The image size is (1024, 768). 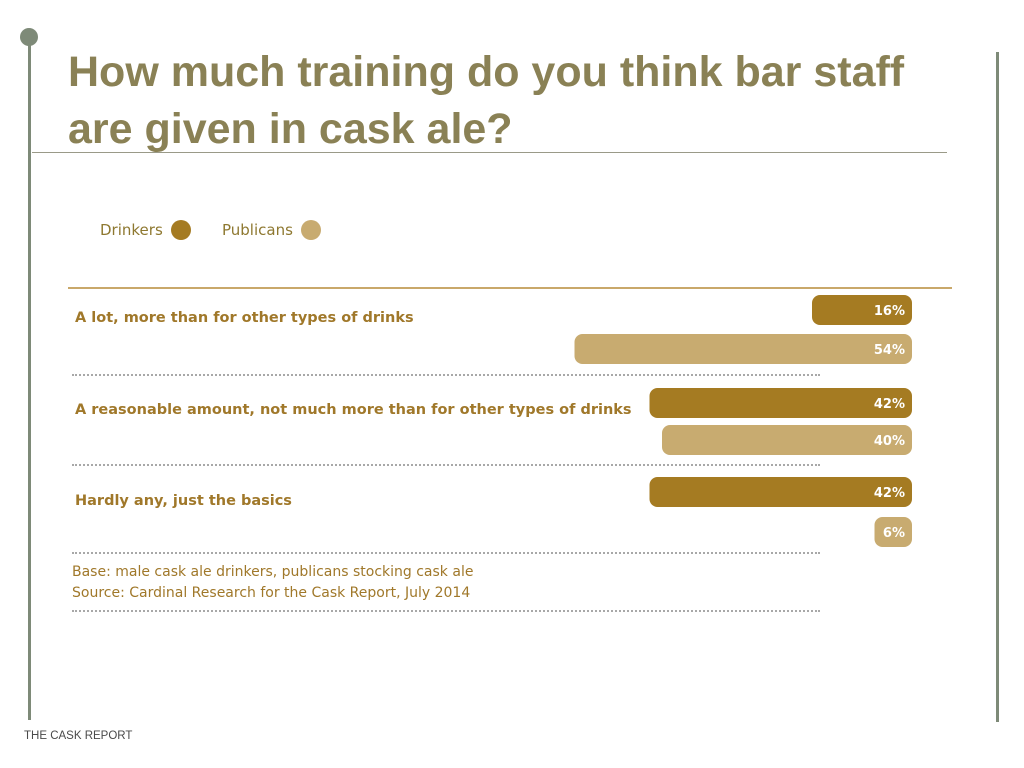 I want to click on category-label: Hardly any, just the basics, so click(x=183, y=501).